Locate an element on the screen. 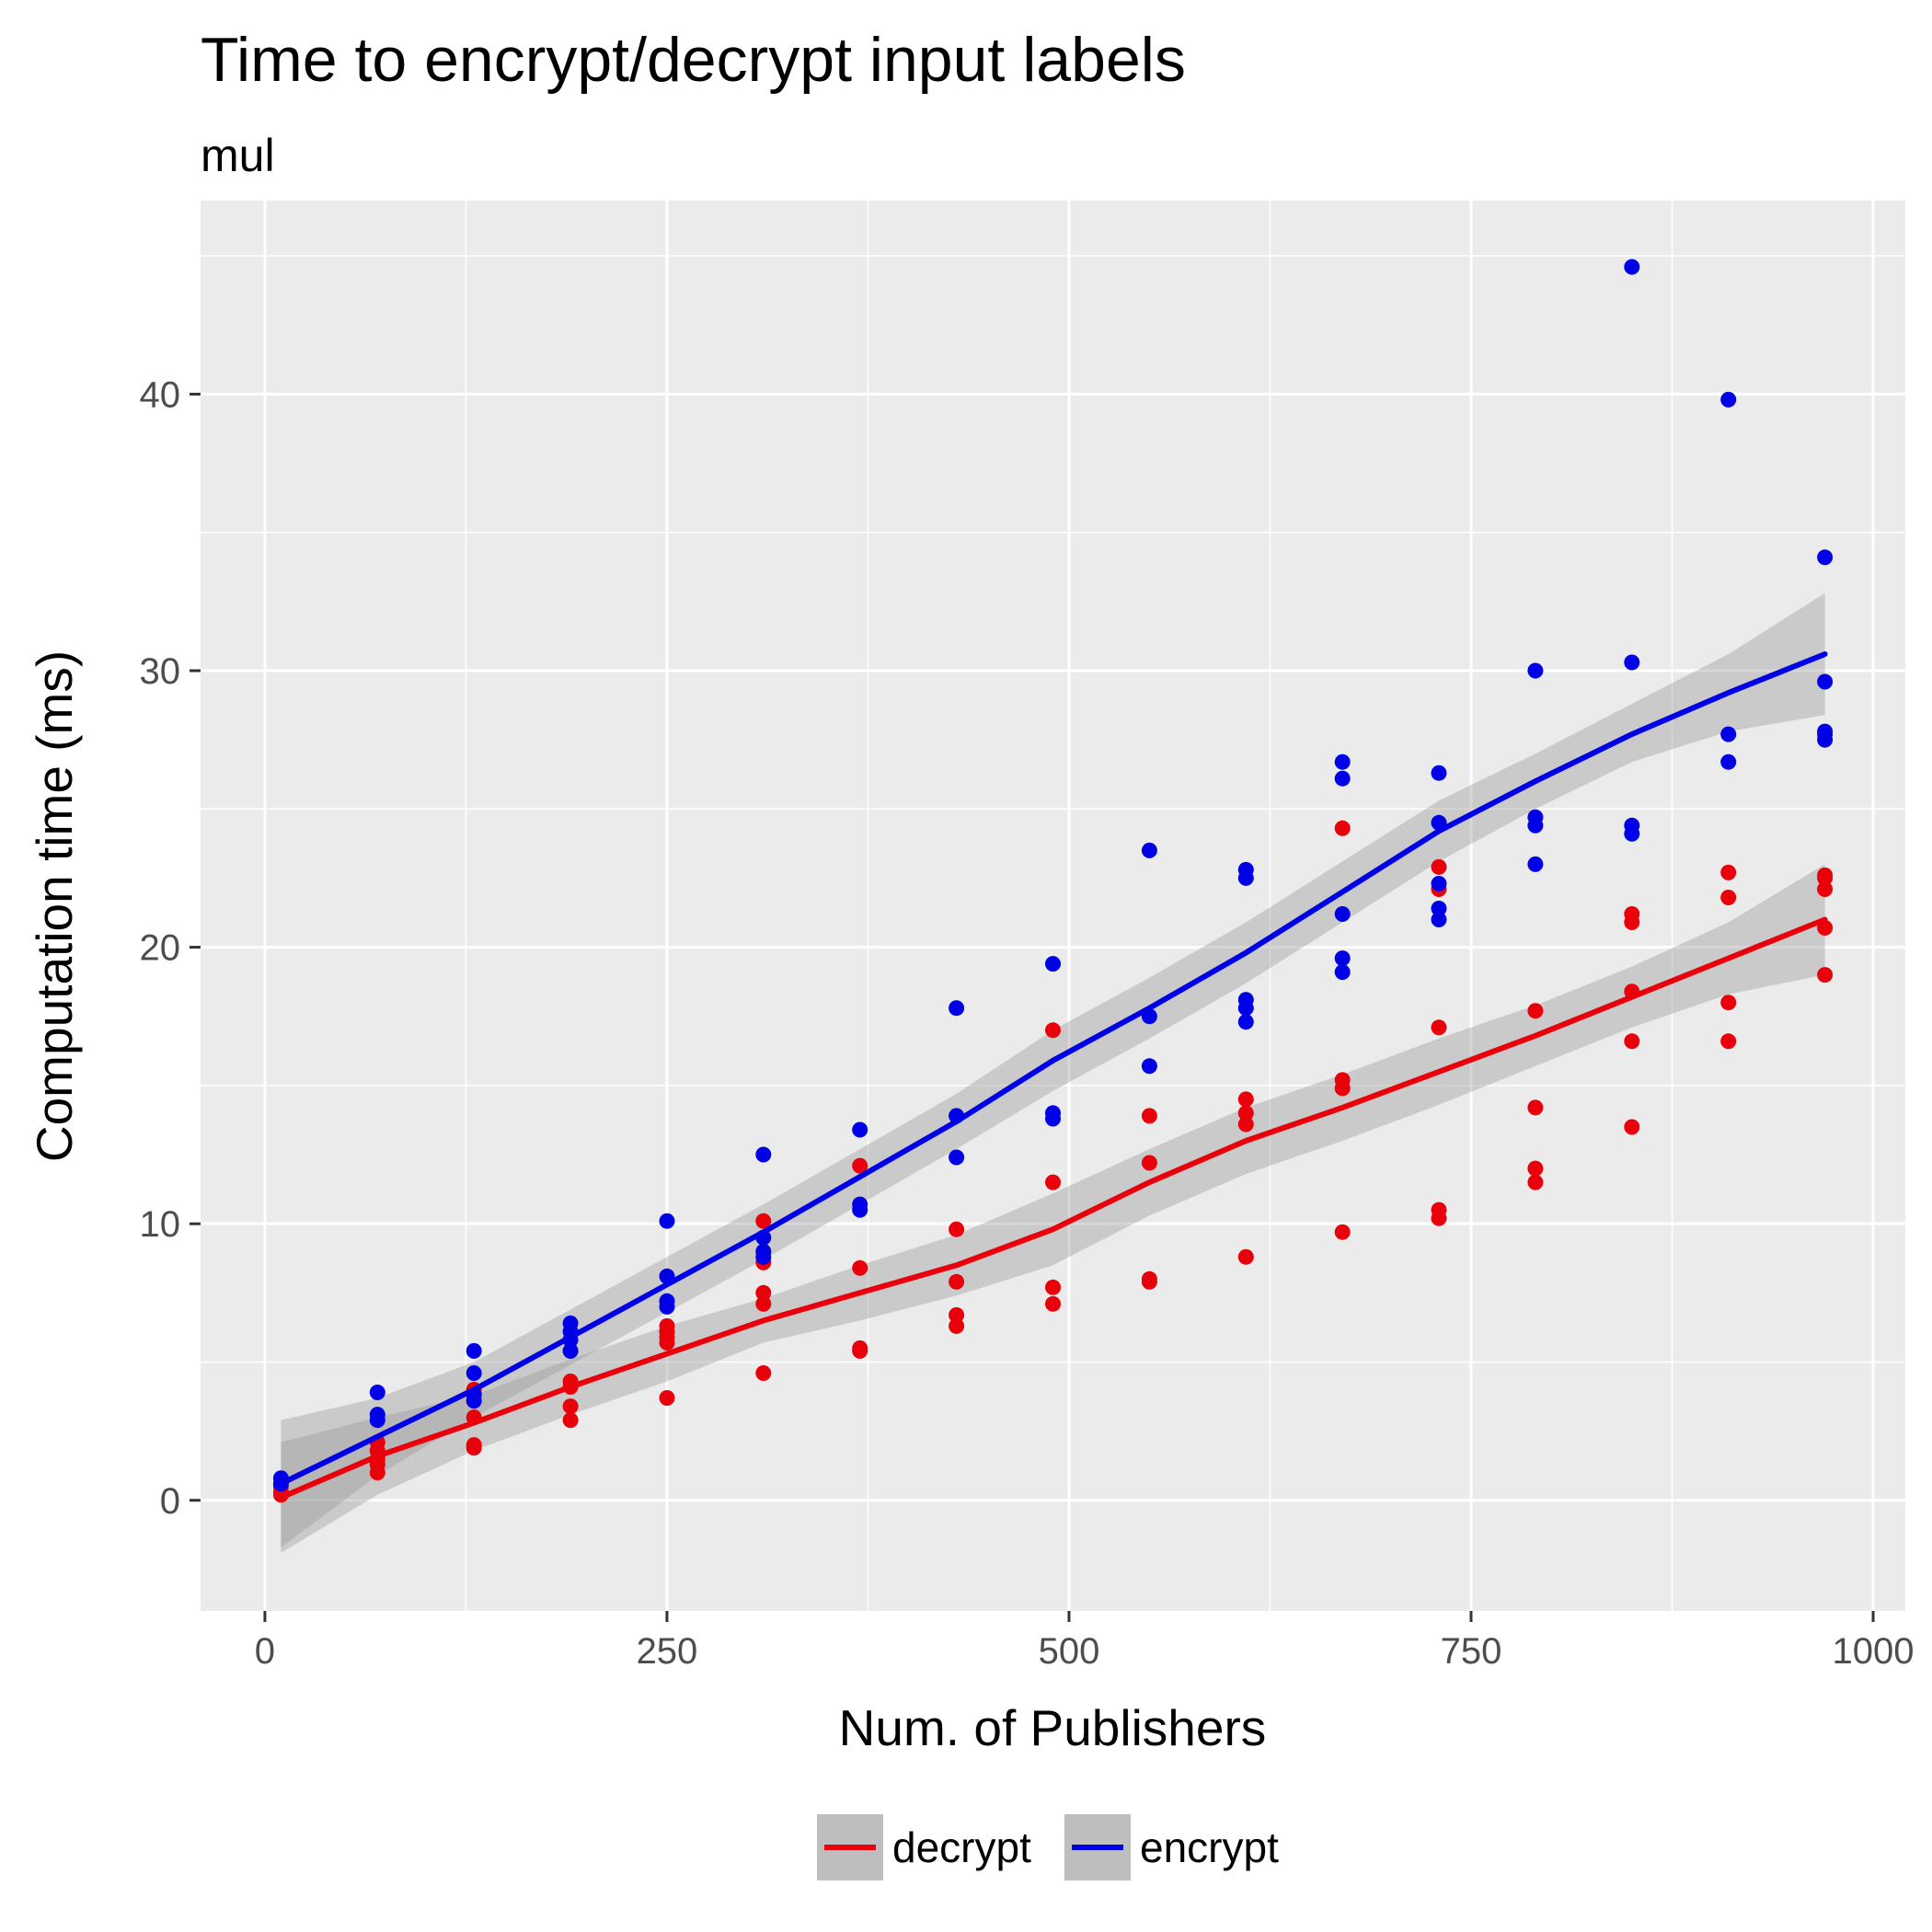 This screenshot has height=1932, width=1932. x-tick-label: 1000 is located at coordinates (1874, 1651).